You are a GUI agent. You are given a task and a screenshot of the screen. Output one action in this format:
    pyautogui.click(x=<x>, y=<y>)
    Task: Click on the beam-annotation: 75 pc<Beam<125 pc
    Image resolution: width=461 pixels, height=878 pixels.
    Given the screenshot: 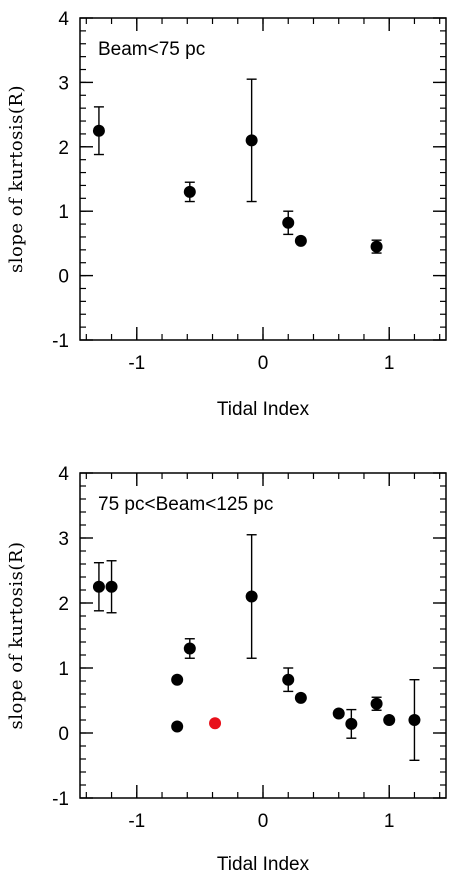 What is the action you would take?
    pyautogui.click(x=185, y=504)
    